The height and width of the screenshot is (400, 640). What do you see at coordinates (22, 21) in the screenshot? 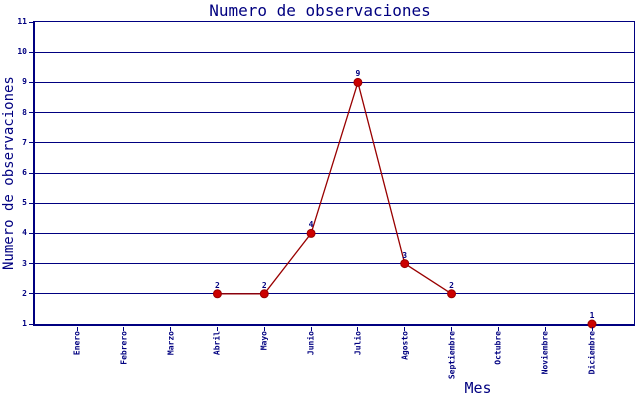
I see `y-tick-label: 11` at bounding box center [22, 21].